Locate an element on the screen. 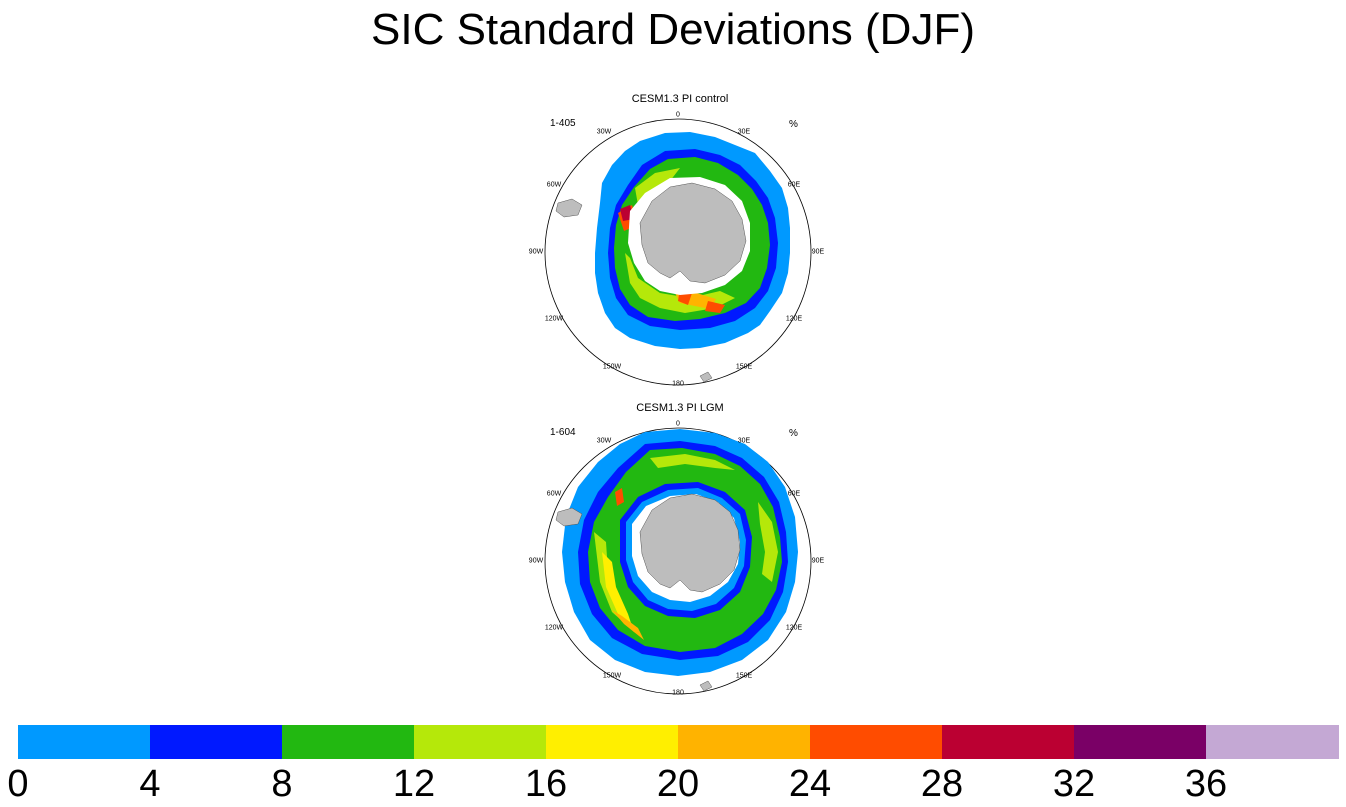  ice-band-12-16-north is located at coordinates (692, 462).